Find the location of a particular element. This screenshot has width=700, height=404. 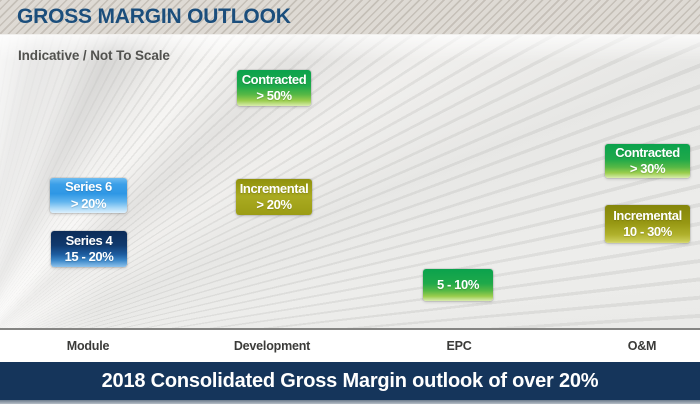

box-value: > 30% is located at coordinates (647, 168).